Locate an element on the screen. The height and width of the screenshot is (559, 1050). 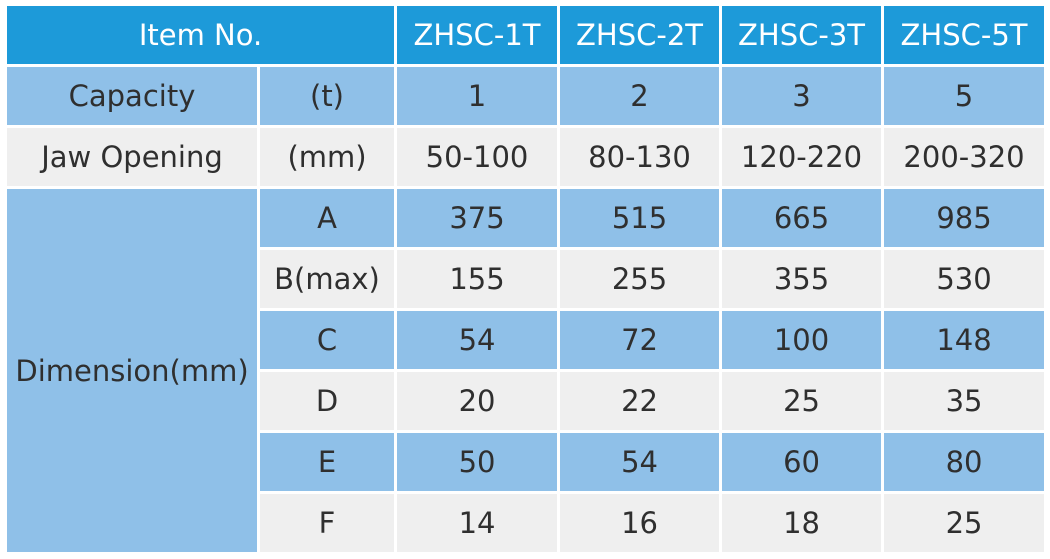
jaw-opening-label: Jaw Opening is located at coordinates (132, 157).